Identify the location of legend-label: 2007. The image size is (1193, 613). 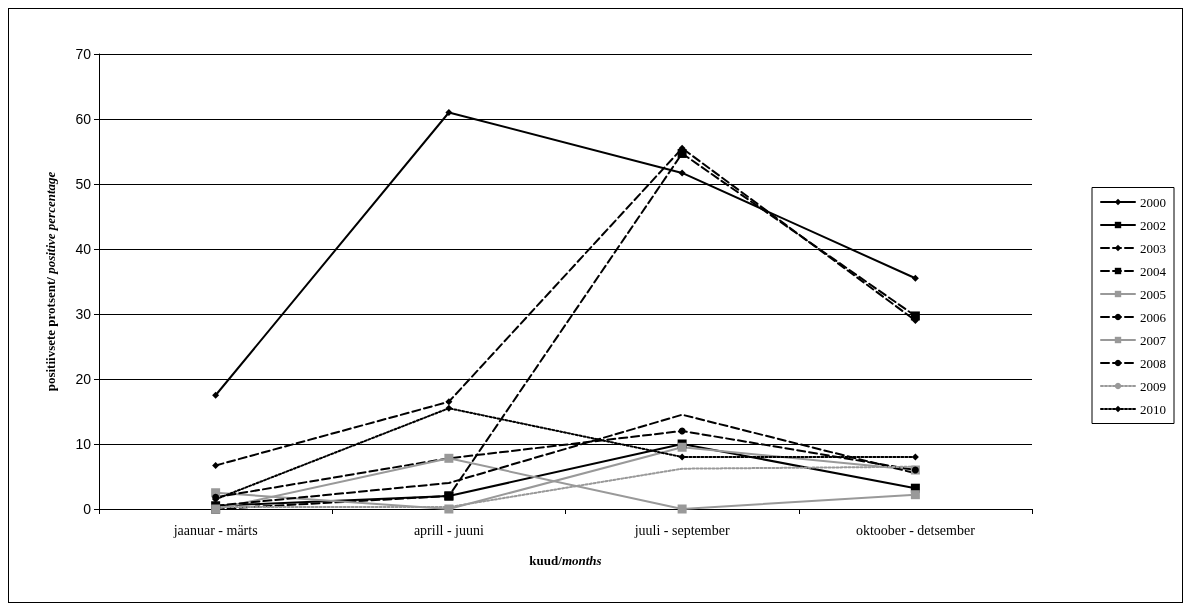
(1153, 340).